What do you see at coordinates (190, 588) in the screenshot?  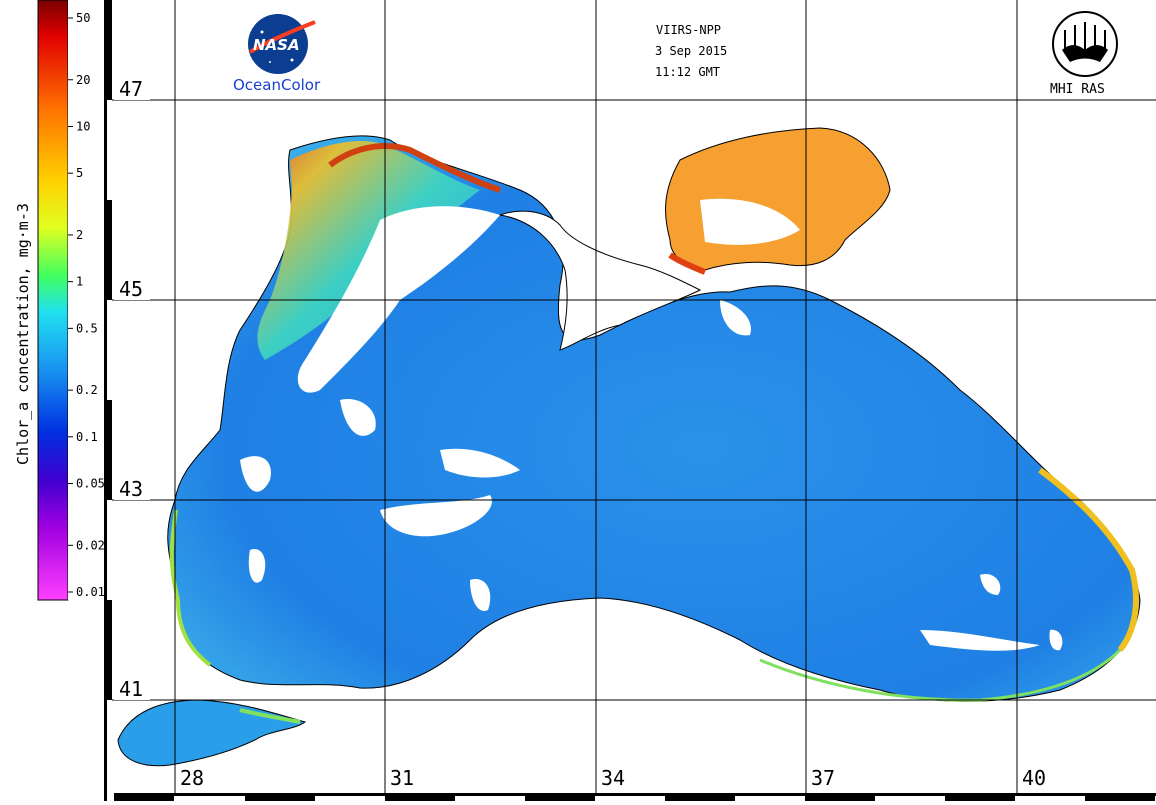 I see `west-coast-band` at bounding box center [190, 588].